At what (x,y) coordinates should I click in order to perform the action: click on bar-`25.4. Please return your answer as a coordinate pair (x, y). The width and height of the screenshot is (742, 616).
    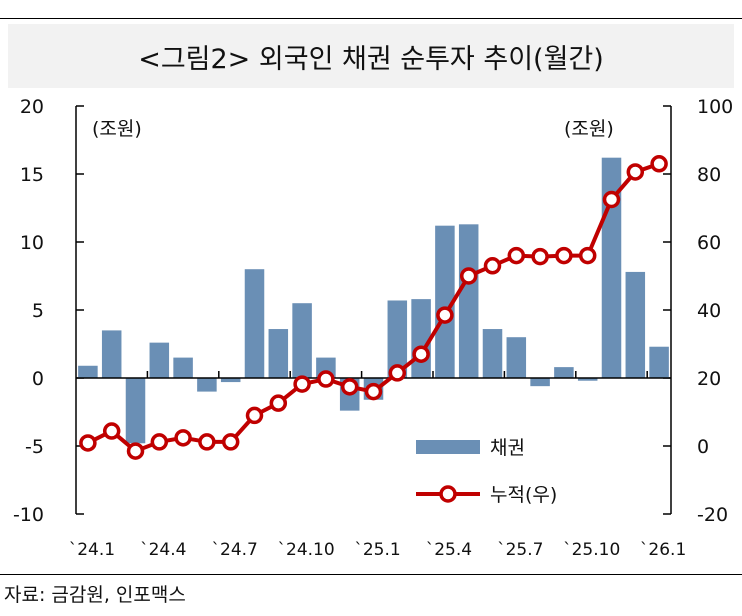
    Looking at the image, I should click on (445, 301).